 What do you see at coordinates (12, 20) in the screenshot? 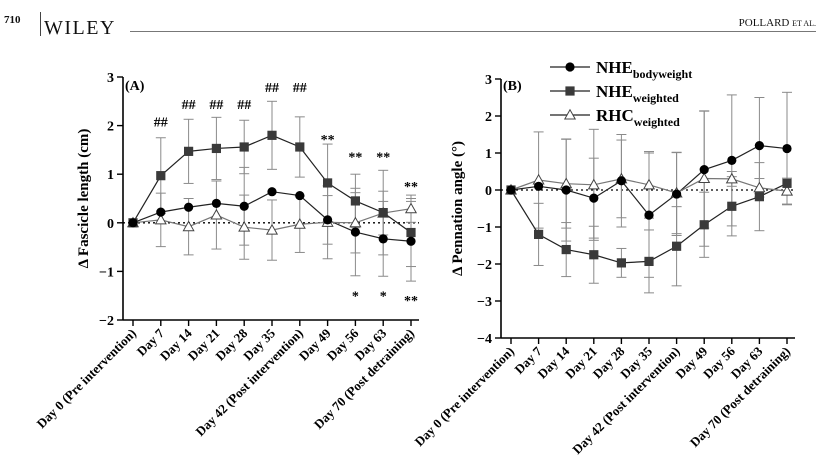
I see `page-number: 710` at bounding box center [12, 20].